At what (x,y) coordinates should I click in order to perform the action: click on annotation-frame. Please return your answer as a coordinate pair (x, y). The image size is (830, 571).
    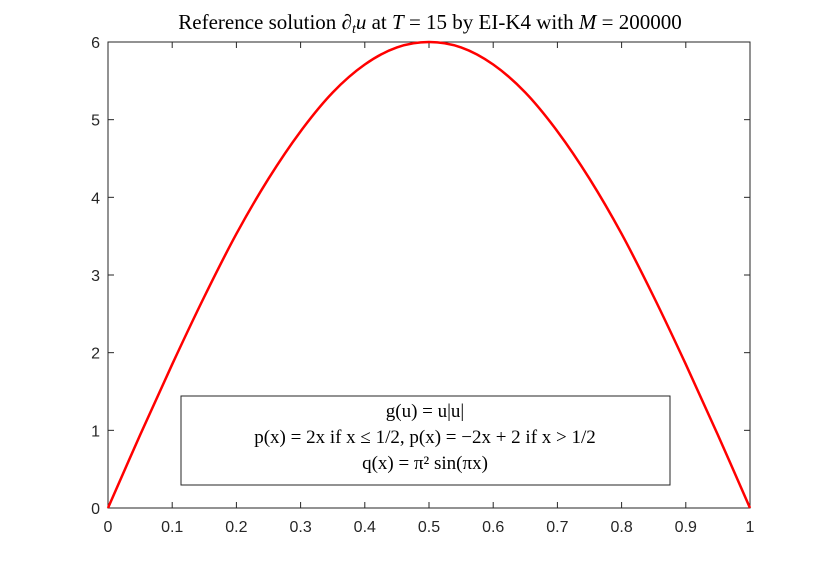
    Looking at the image, I should click on (425, 440).